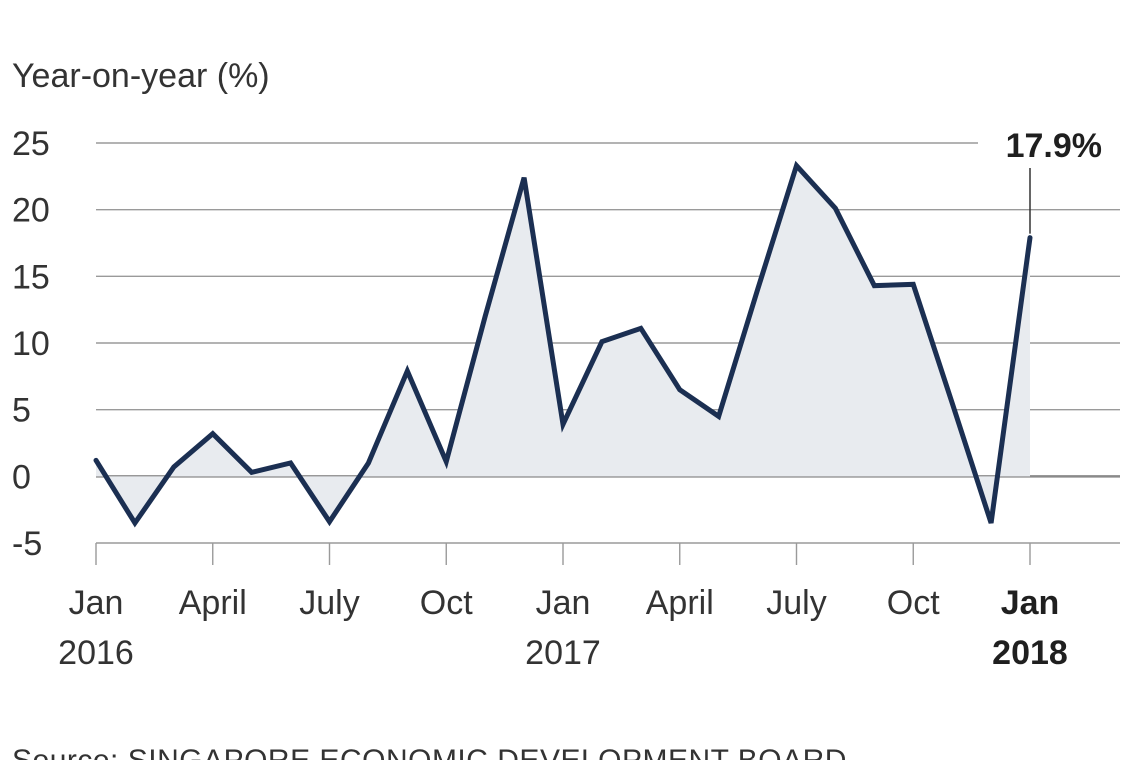  Describe the element at coordinates (1054, 180) in the screenshot. I see `annotation-layer: 17.9%` at that location.